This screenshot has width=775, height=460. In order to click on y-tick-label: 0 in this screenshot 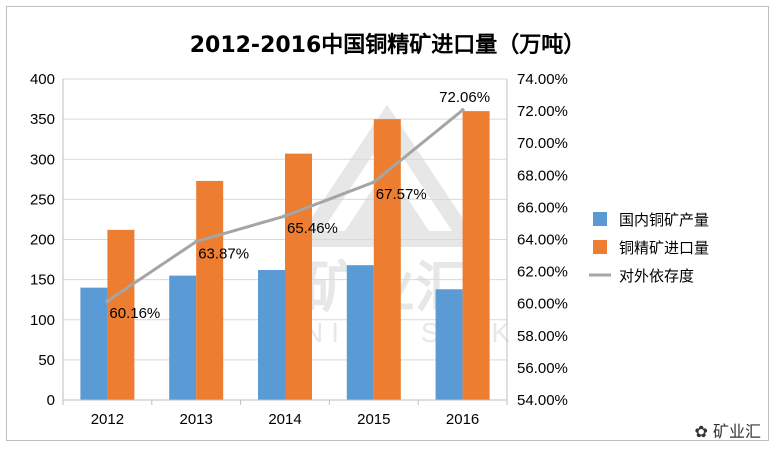, I will do `click(51, 400)`.